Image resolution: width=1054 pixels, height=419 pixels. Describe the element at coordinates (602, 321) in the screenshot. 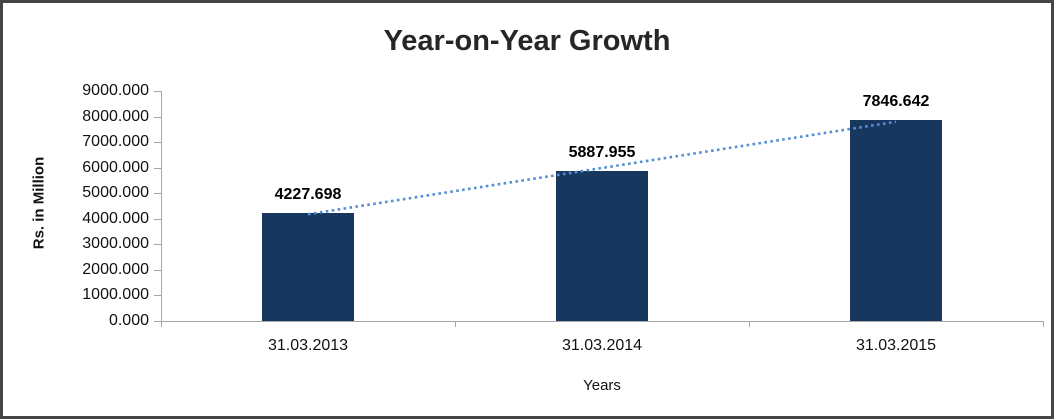

I see `x-axis-line` at that location.